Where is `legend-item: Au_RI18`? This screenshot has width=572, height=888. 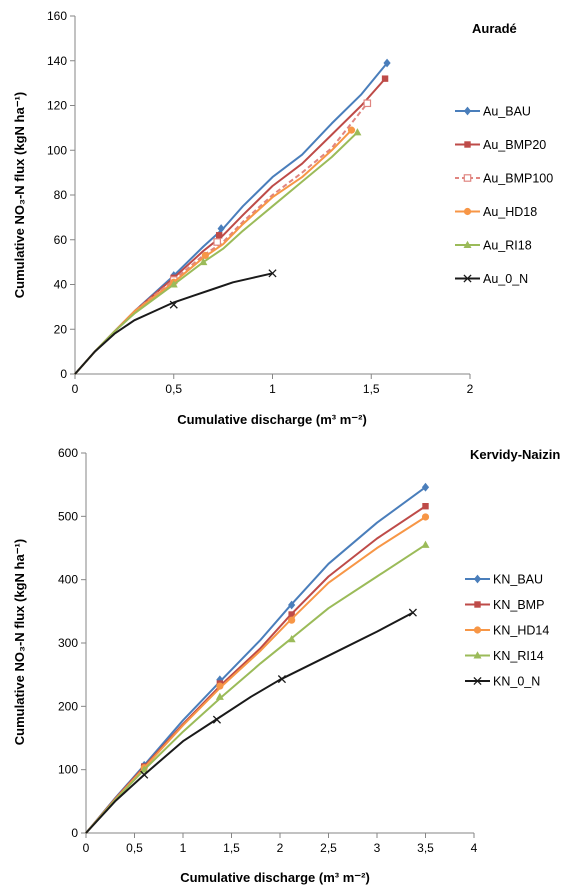
legend-item: Au_RI18 is located at coordinates (493, 246).